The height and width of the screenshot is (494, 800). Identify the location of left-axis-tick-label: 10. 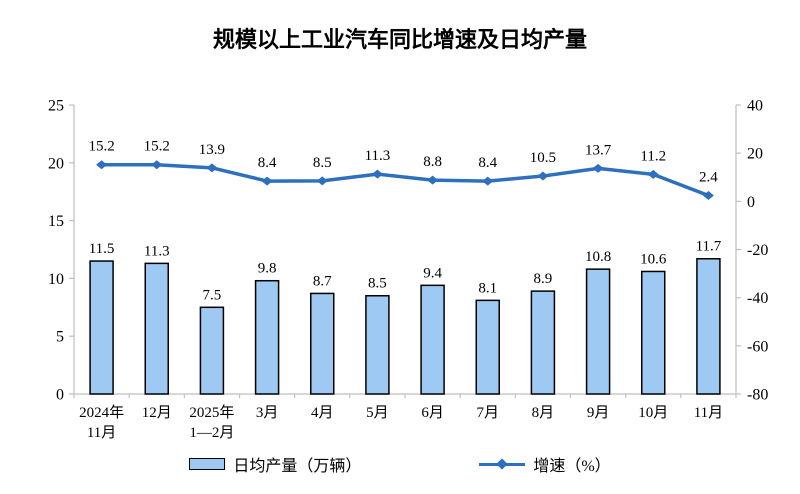
(56, 279).